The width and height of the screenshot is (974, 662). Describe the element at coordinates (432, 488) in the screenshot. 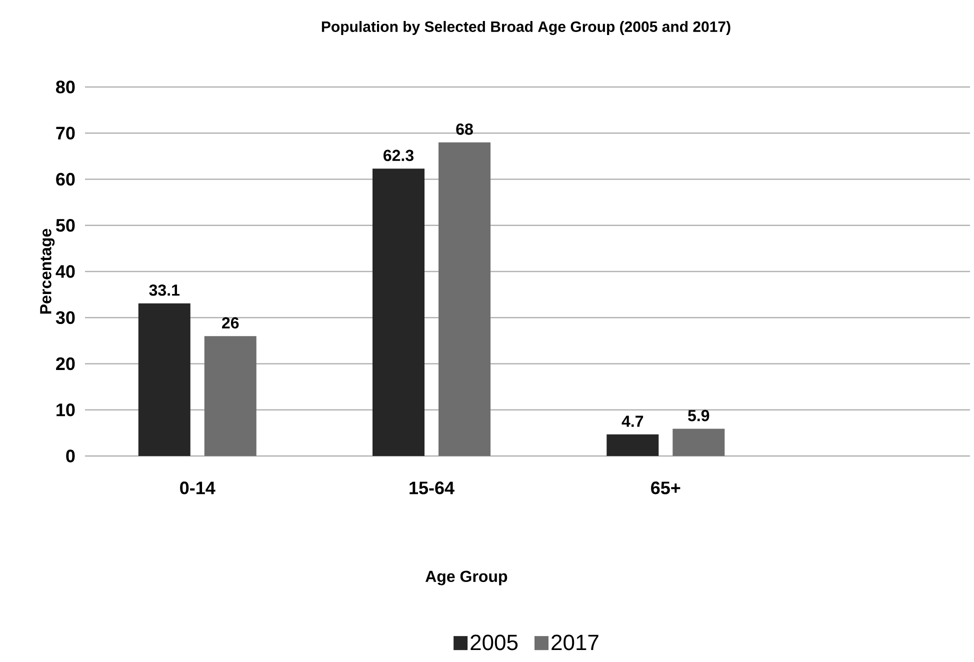

I see `x-tick-label: 15-64` at that location.